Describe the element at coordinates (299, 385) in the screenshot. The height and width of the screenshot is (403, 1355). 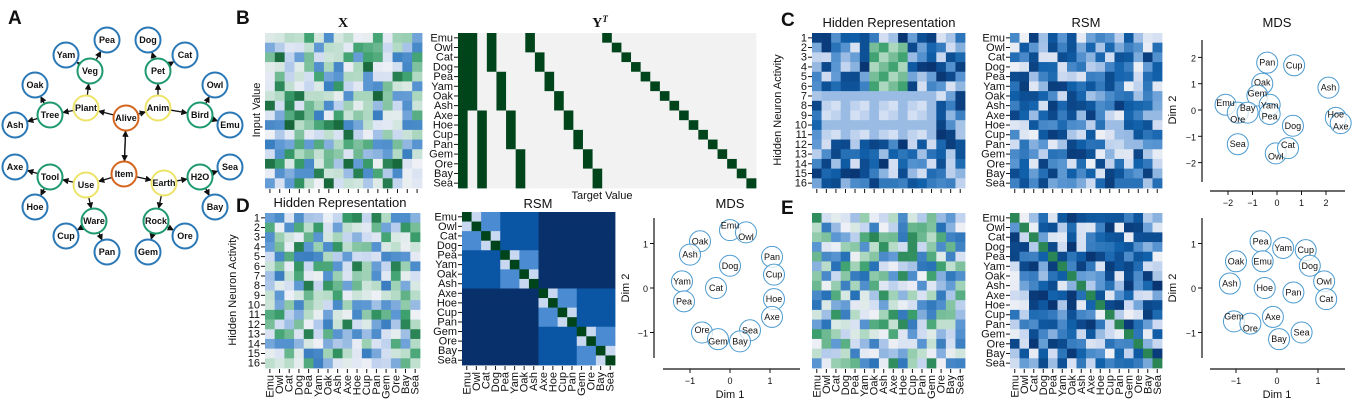
I see `d-hidden-col-label: Dog` at that location.